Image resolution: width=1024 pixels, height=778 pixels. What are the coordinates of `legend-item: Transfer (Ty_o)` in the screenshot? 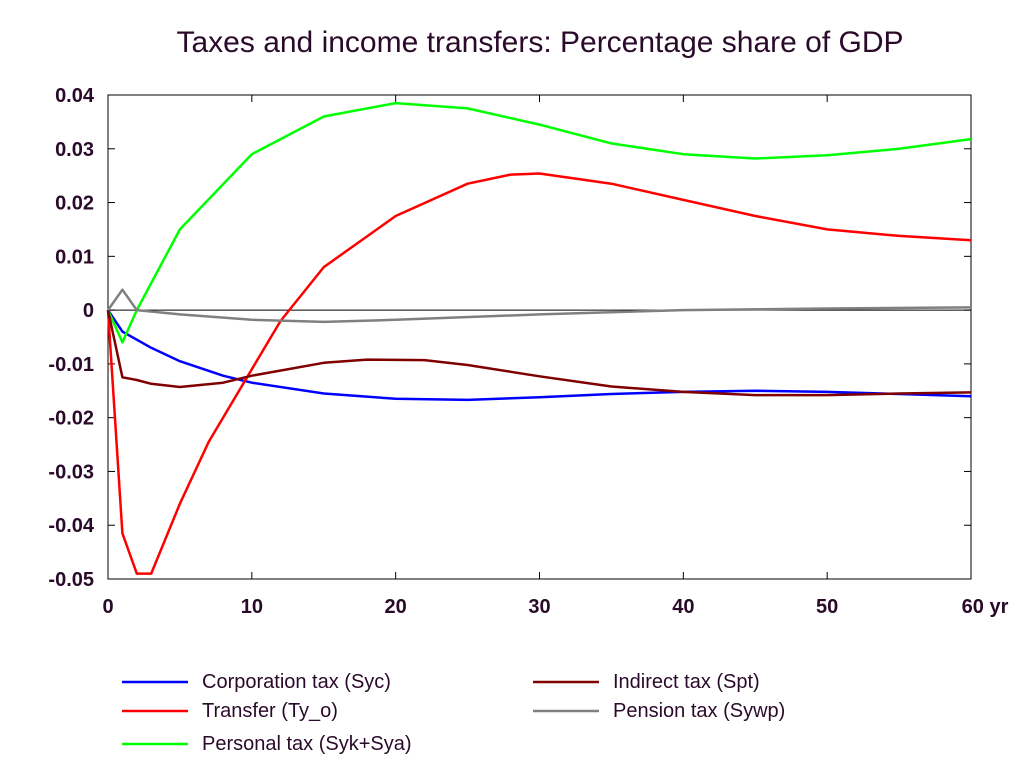 It's located at (230, 711).